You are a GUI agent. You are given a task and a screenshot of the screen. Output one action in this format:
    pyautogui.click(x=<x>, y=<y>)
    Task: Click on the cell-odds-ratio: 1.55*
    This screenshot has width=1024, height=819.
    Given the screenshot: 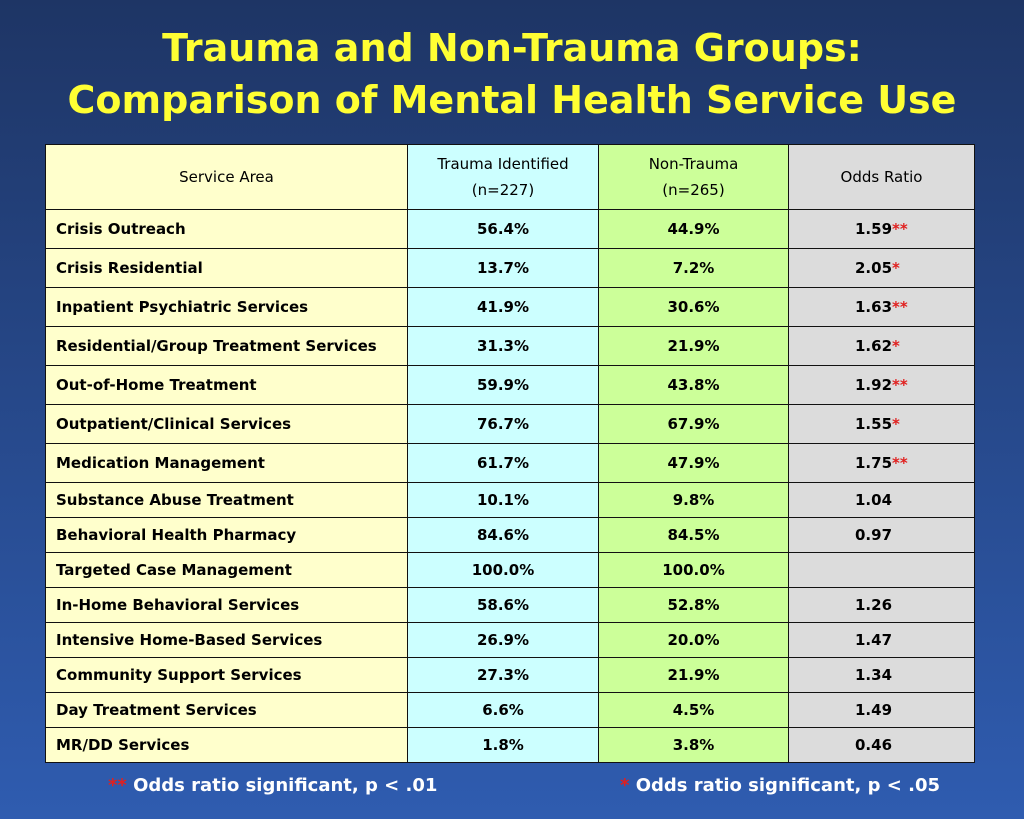 What is the action you would take?
    pyautogui.click(x=881, y=424)
    